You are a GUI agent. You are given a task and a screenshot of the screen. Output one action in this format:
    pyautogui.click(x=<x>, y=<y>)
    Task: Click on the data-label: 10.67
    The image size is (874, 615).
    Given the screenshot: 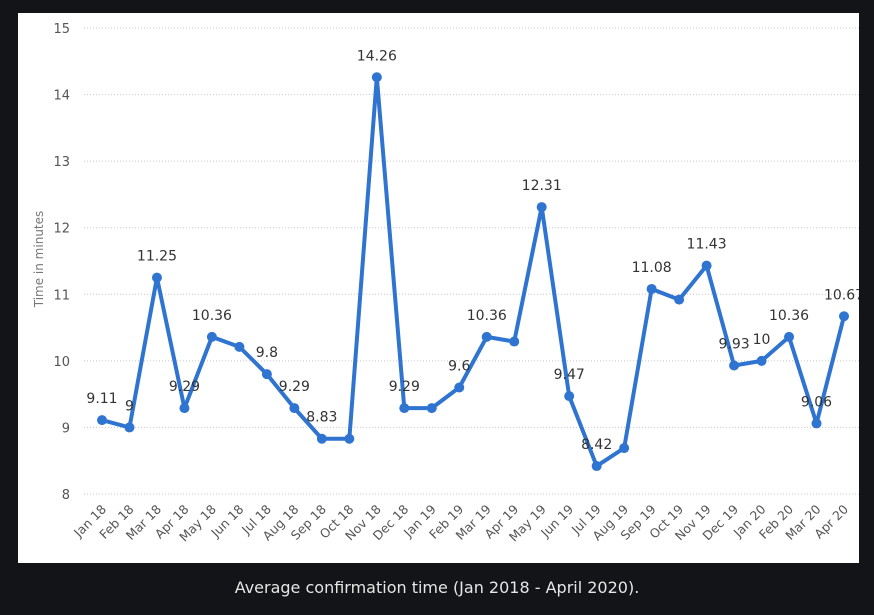 What is the action you would take?
    pyautogui.click(x=841, y=295)
    